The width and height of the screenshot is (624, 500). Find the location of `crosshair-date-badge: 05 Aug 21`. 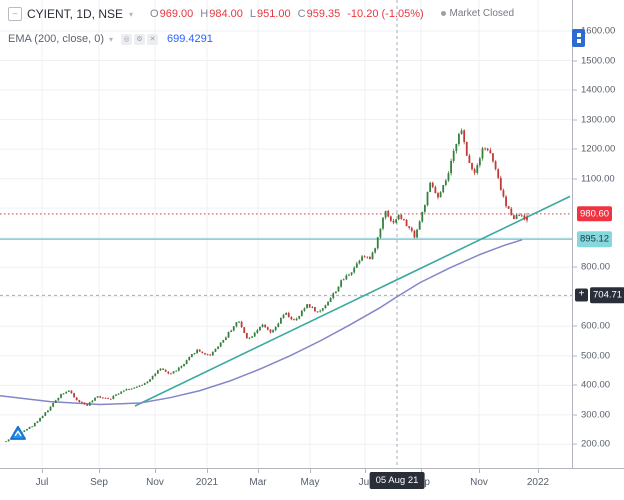

crosshair-date-badge: 05 Aug 21 is located at coordinates (397, 480).